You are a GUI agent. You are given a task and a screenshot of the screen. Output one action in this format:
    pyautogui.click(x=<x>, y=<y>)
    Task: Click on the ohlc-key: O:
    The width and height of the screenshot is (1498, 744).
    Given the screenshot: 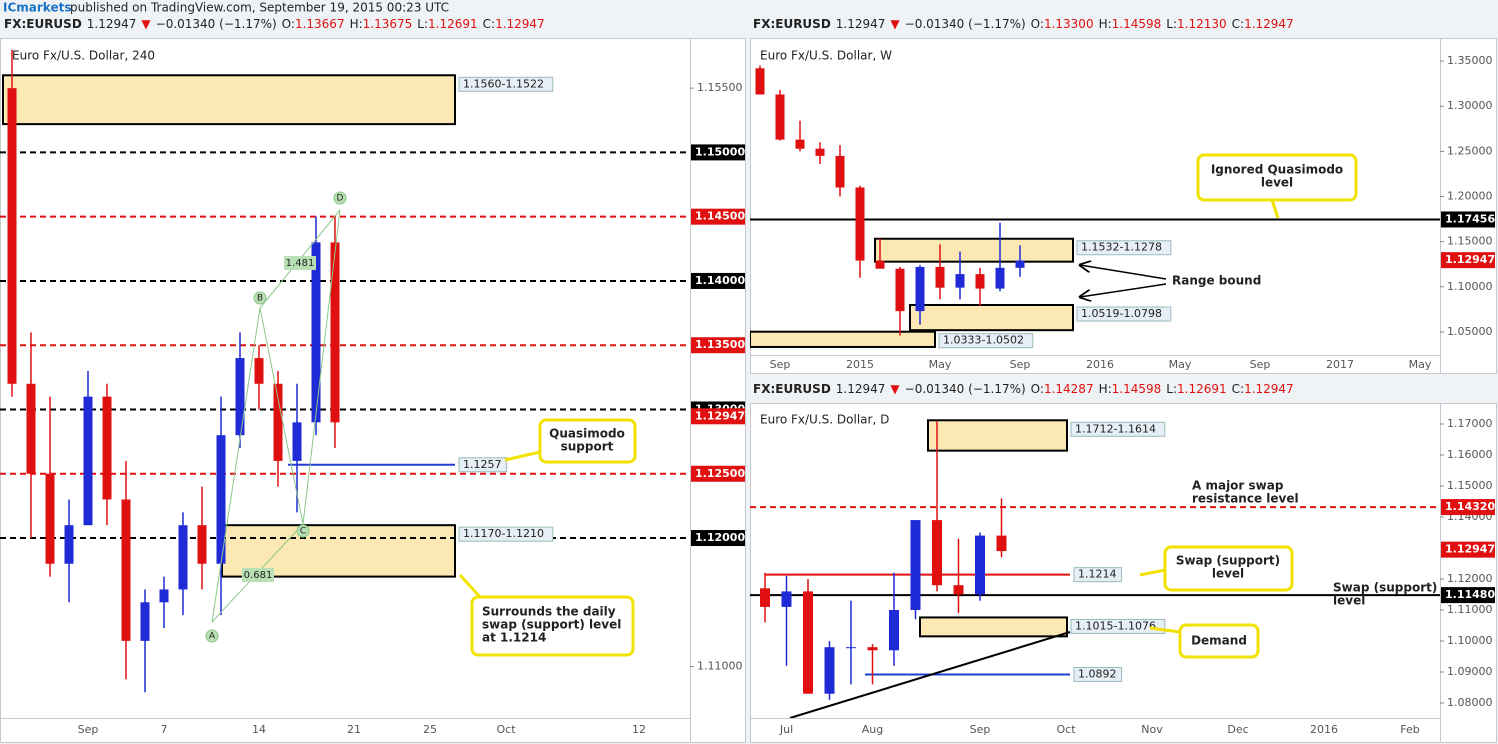 What is the action you would take?
    pyautogui.click(x=1037, y=389)
    